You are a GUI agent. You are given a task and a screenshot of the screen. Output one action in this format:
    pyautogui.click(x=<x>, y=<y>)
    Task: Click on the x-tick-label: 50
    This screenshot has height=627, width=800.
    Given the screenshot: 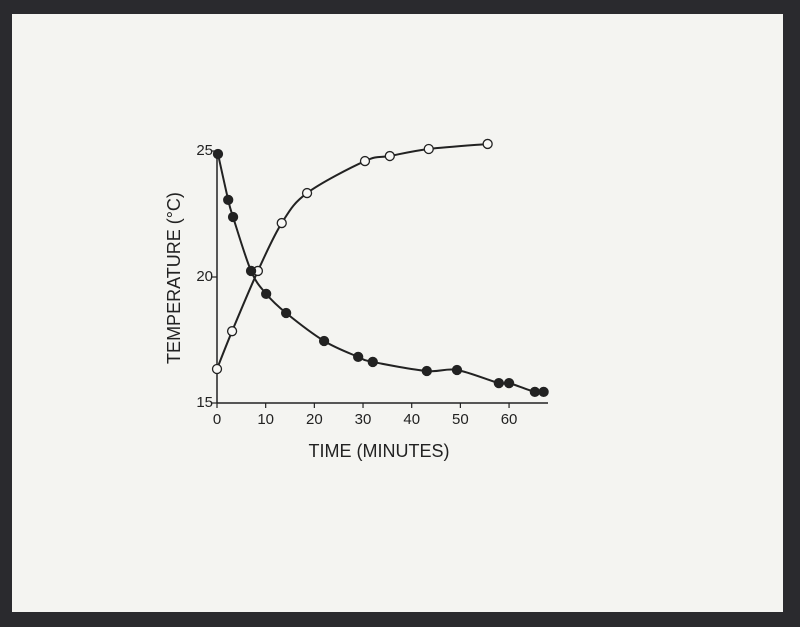 What is the action you would take?
    pyautogui.click(x=460, y=419)
    